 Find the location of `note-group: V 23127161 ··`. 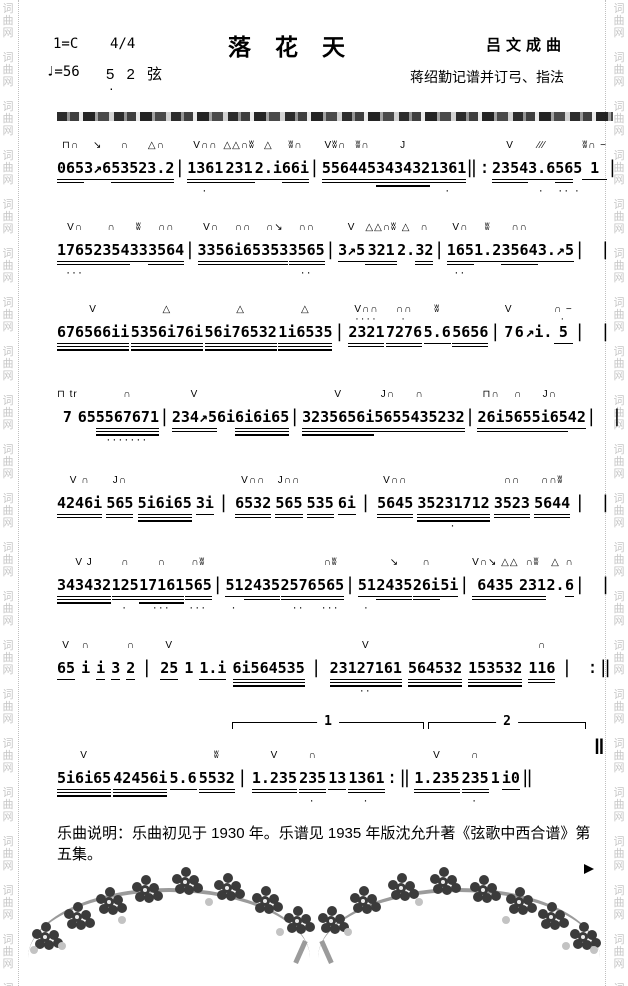

note-group: V 23127161 ·· is located at coordinates (365, 668).